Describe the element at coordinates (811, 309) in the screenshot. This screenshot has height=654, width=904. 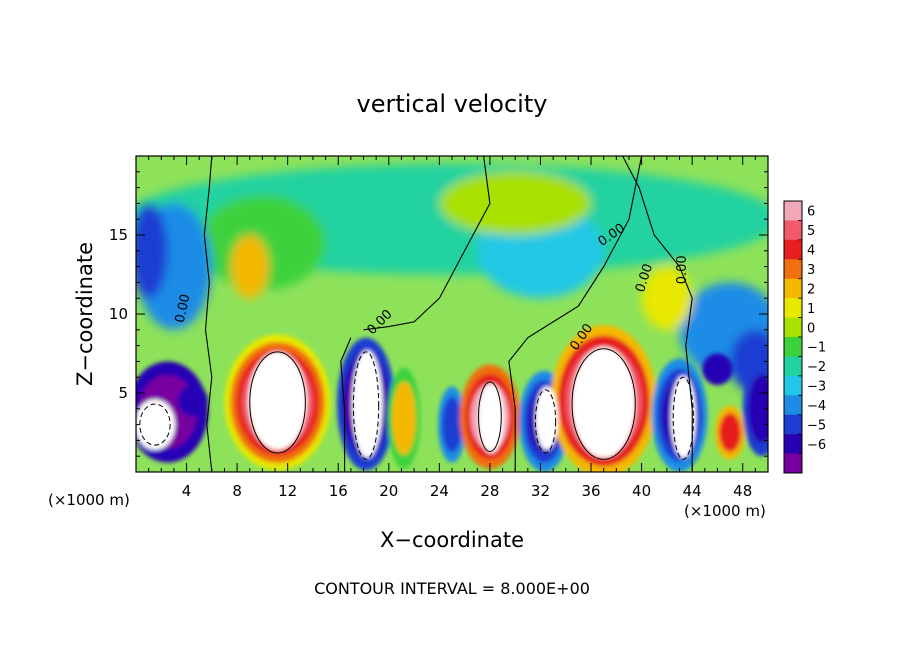
I see `colorbar-label: 1` at that location.